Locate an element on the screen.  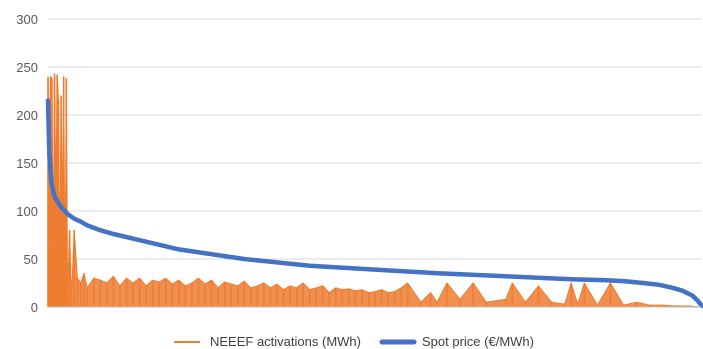
y-axis-tick-labels: 0 50 100 150 200 250 300 is located at coordinates (27, 163).